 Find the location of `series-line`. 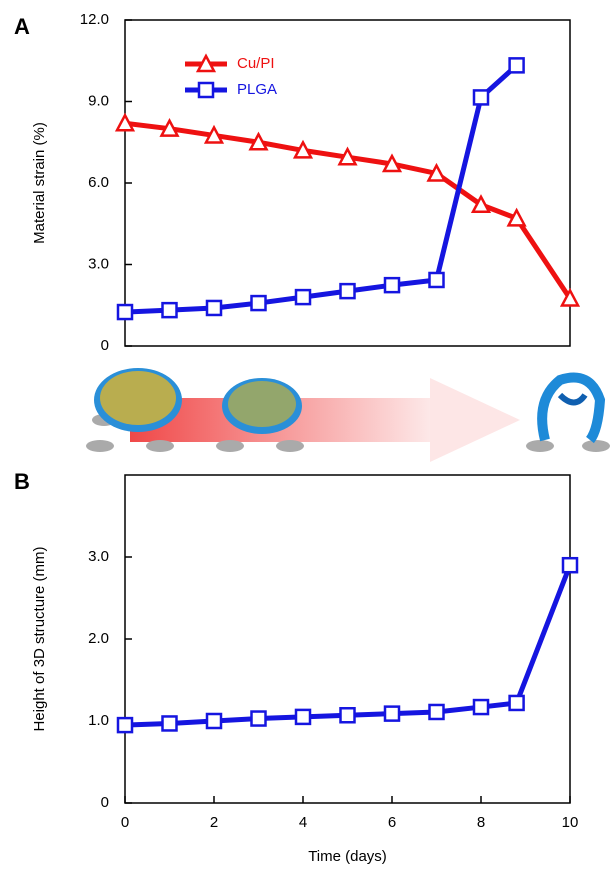

series-line is located at coordinates (348, 646).